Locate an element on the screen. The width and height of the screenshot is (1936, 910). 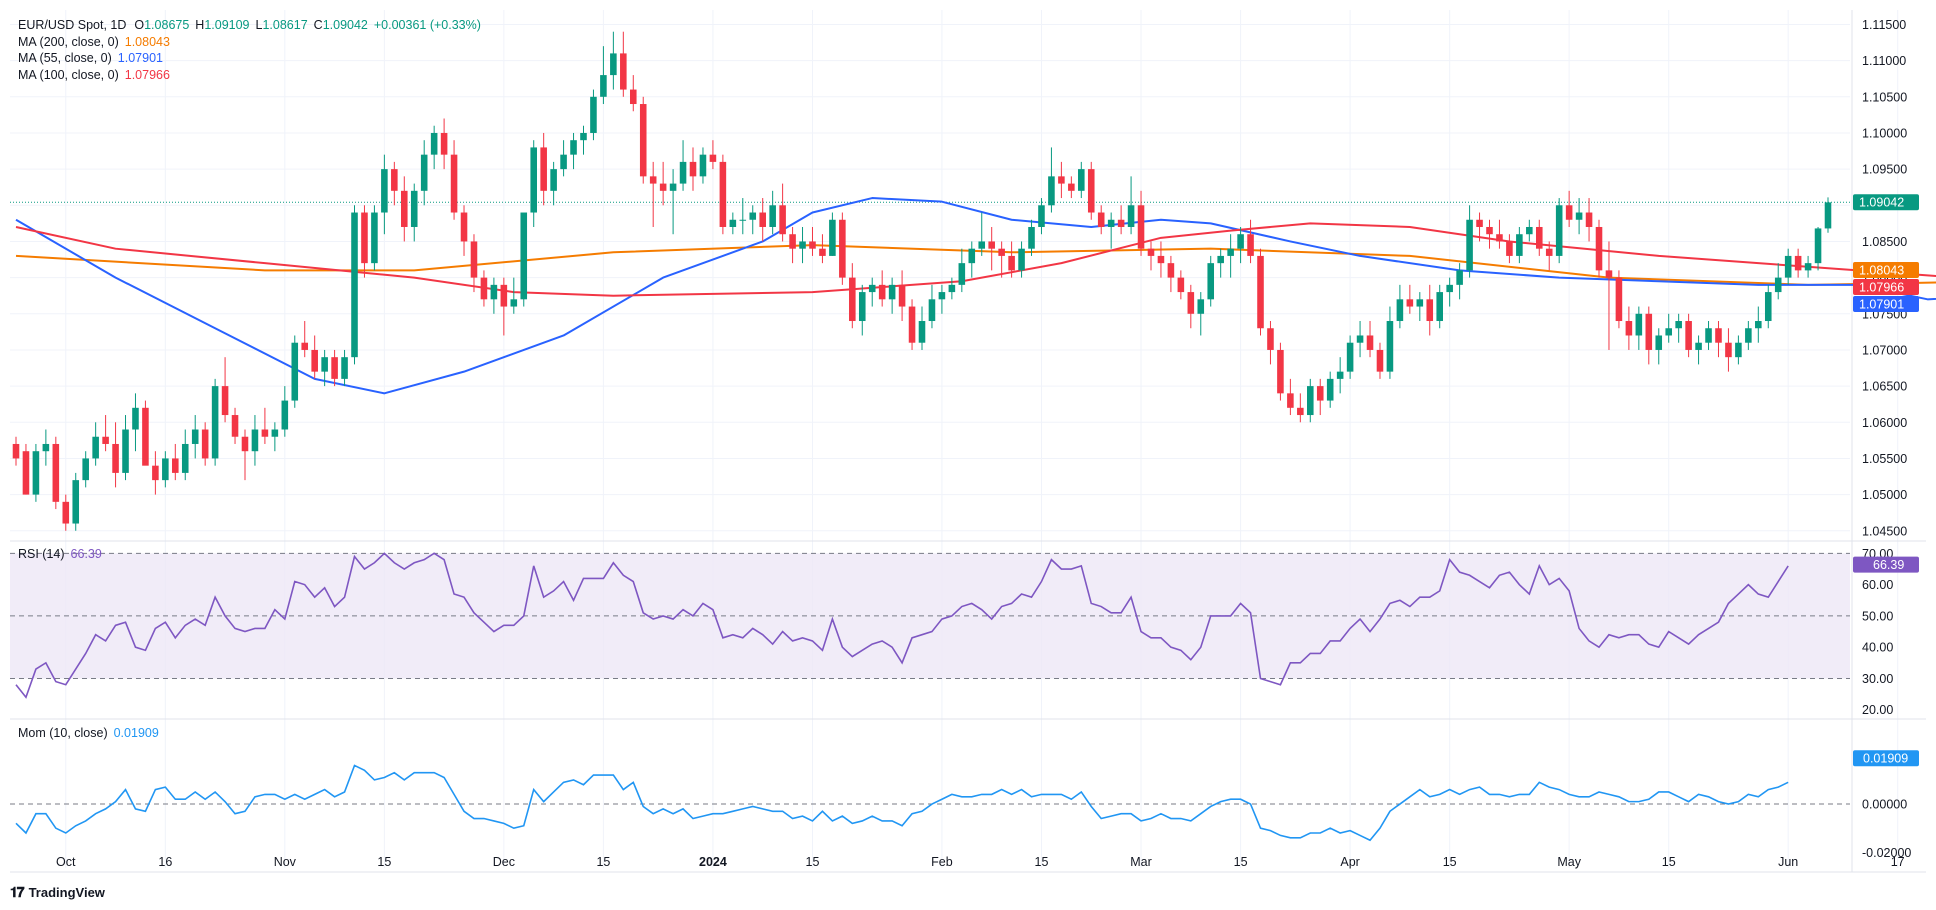
price-tick-label: 1.07000 is located at coordinates (1884, 350).